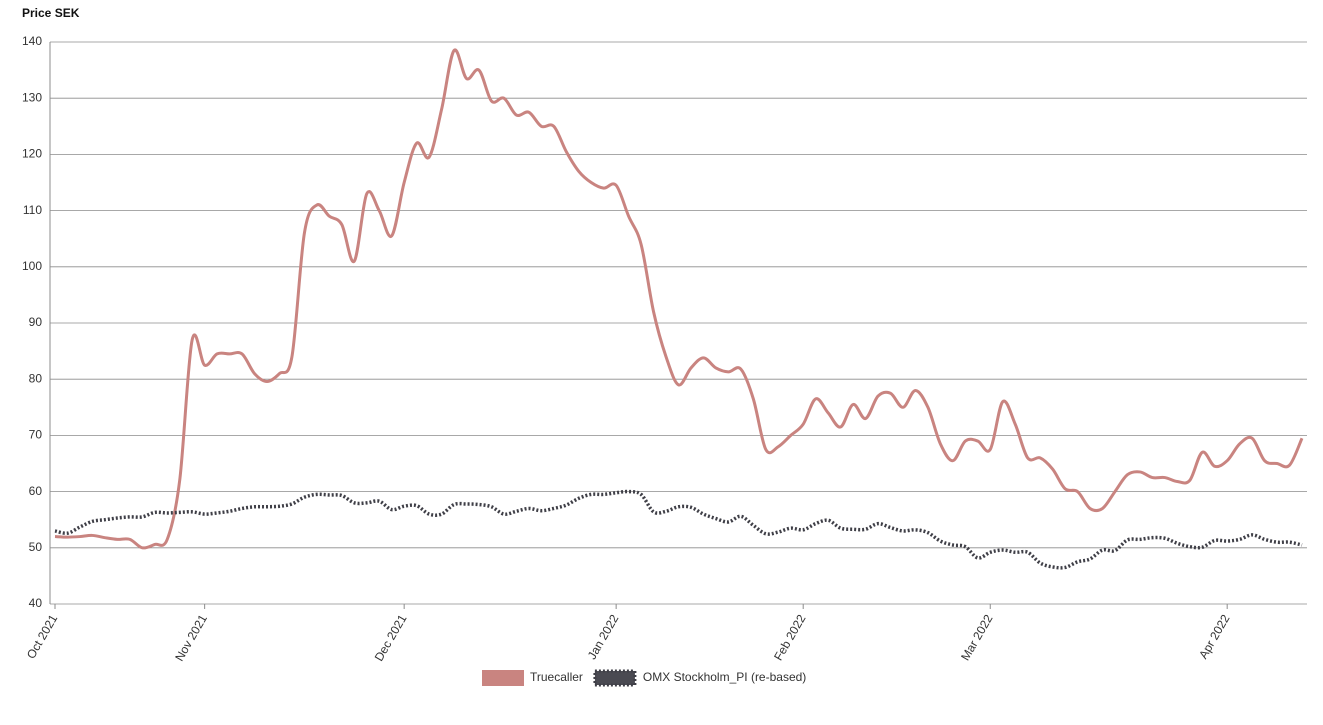 The width and height of the screenshot is (1323, 725). What do you see at coordinates (36, 322) in the screenshot?
I see `y-tick-label: 90` at bounding box center [36, 322].